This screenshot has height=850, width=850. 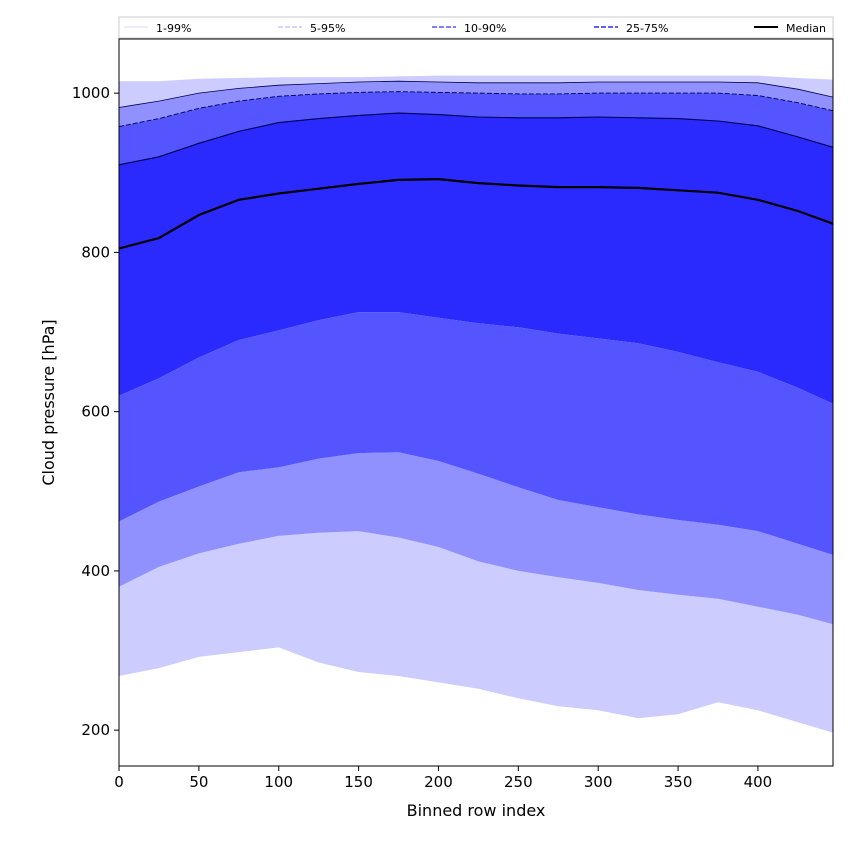 I want to click on x-tick-label: 100, so click(x=278, y=782).